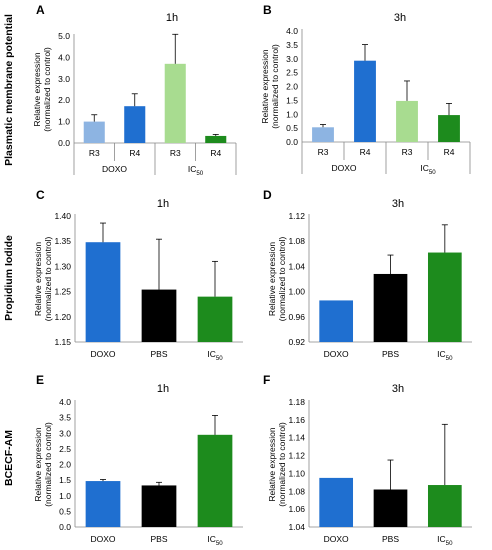 This screenshot has width=492, height=550. What do you see at coordinates (267, 195) in the screenshot?
I see `panel-letter: D` at bounding box center [267, 195].